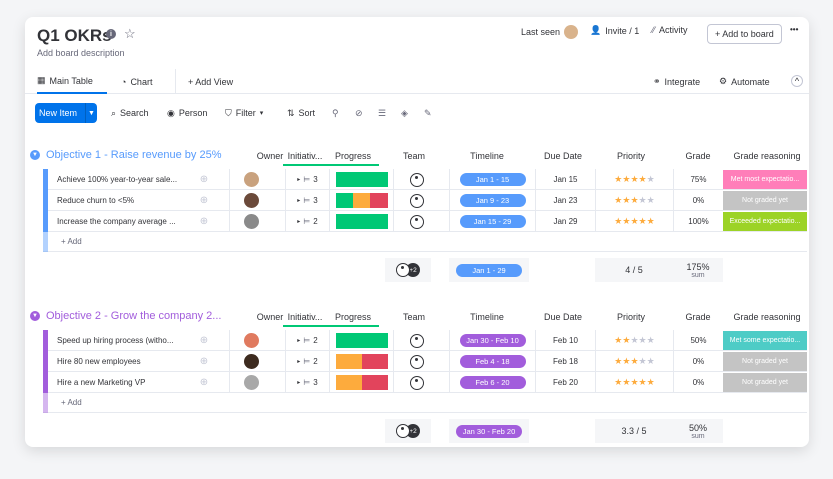 This screenshot has height=479, width=833. Describe the element at coordinates (99, 361) in the screenshot. I see `item-name: Hire 80 new employees` at that location.